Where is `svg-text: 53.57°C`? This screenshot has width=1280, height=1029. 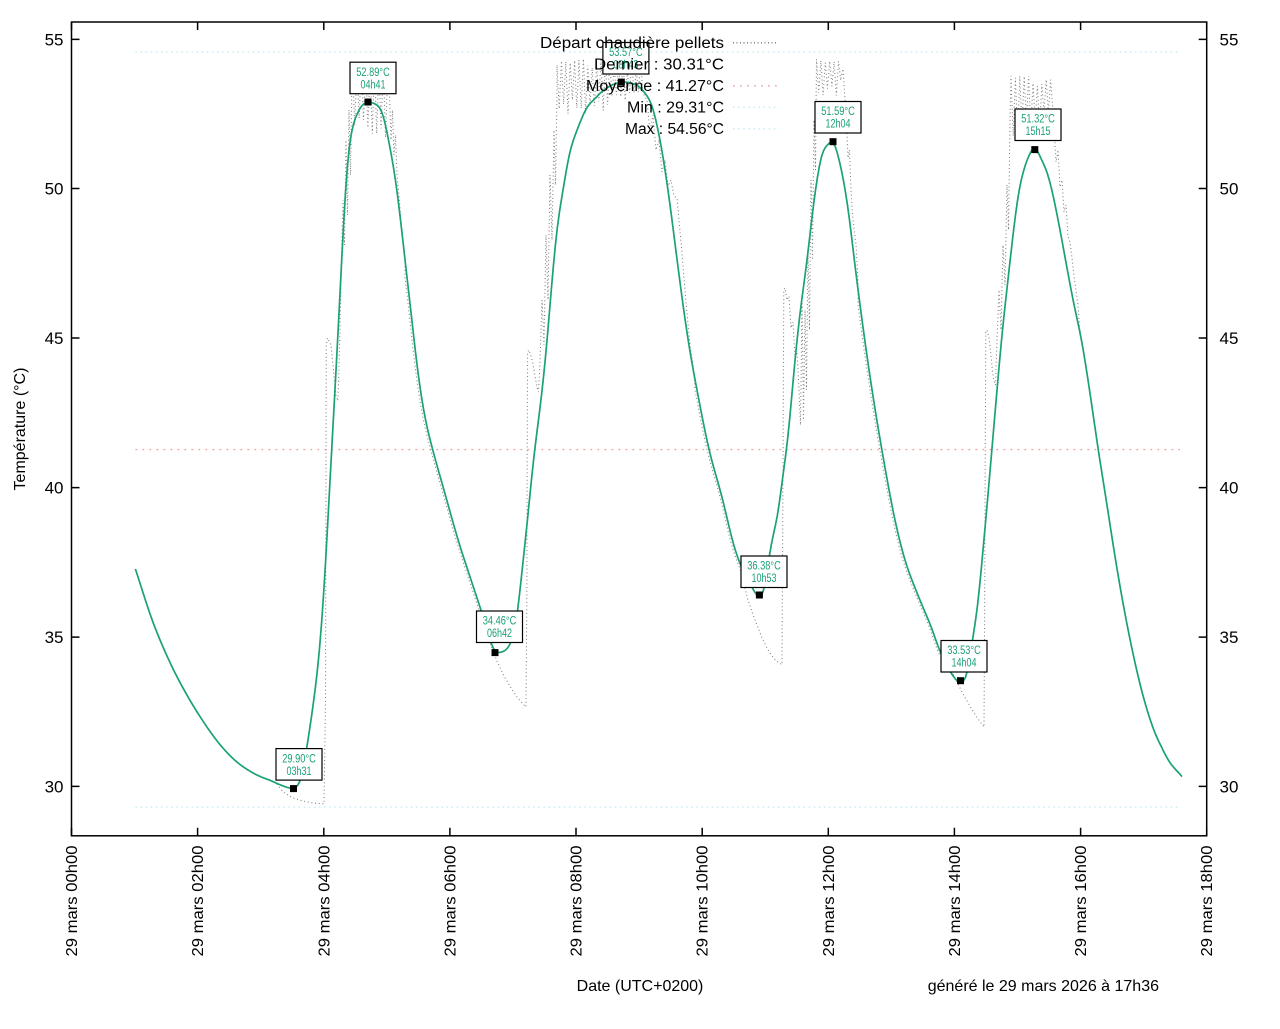 svg-text: 53.57°C is located at coordinates (626, 53).